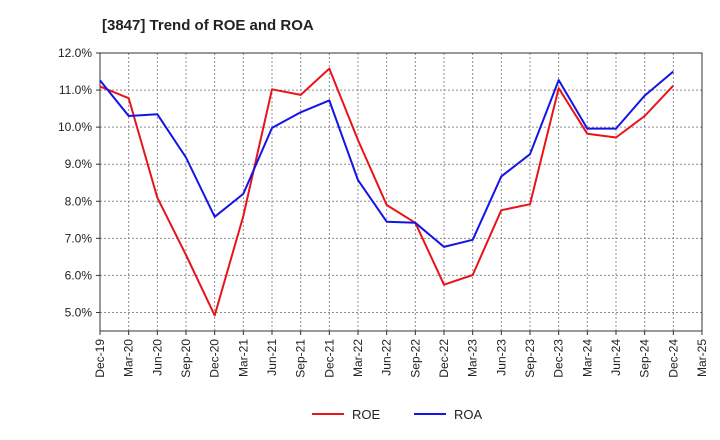  I want to click on y-tick-label: 12.0%, so click(75, 53).